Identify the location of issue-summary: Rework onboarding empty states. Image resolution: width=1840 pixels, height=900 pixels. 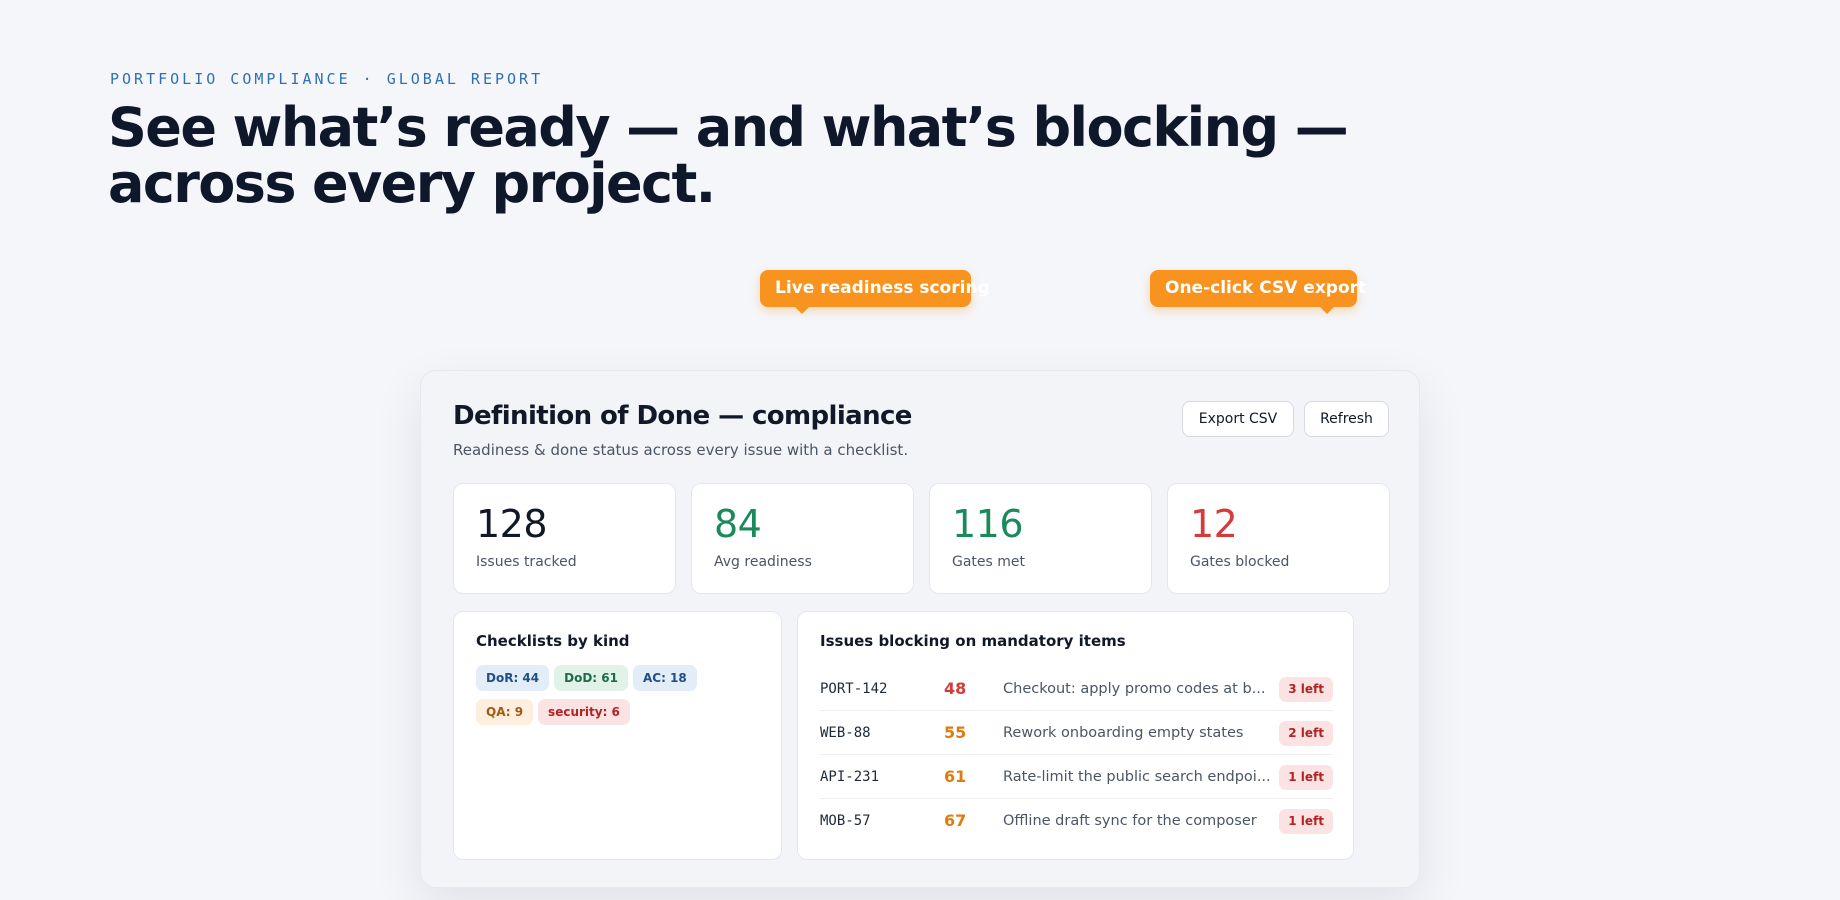
(1123, 733).